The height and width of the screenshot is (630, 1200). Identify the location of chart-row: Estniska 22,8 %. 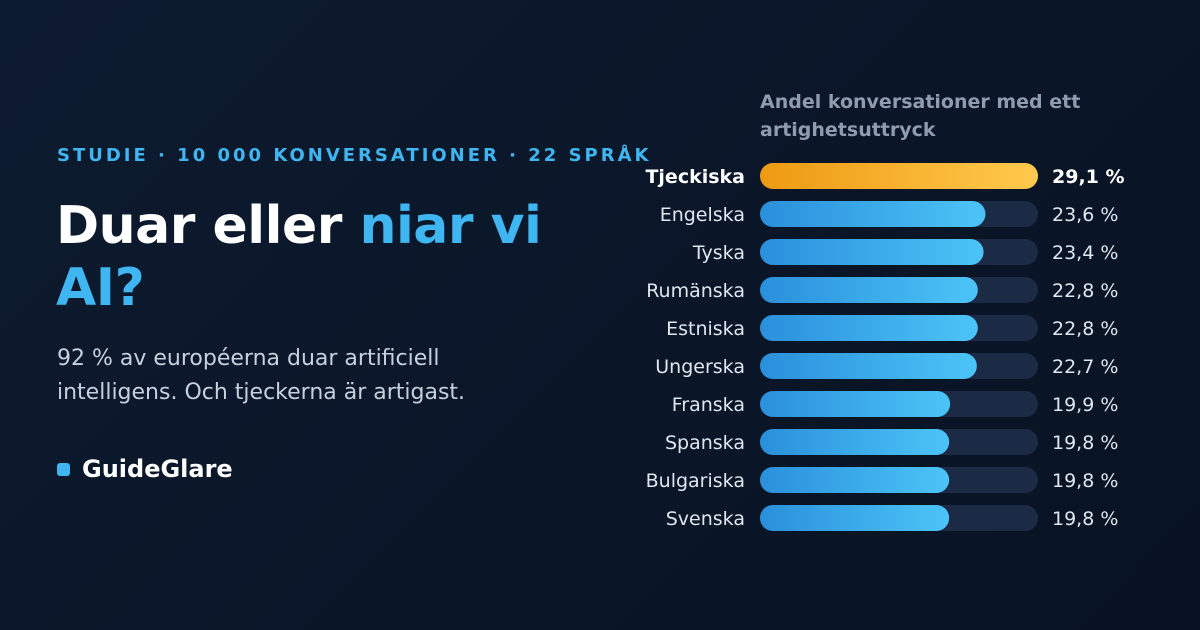
(892, 328).